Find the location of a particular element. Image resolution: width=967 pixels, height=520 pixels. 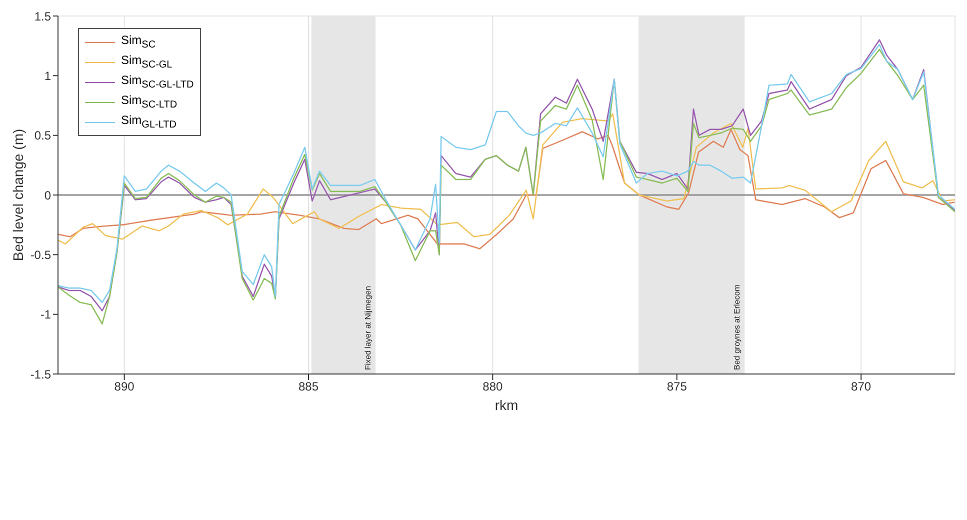

band-label: Bed groynes at Erlecom is located at coordinates (737, 327).